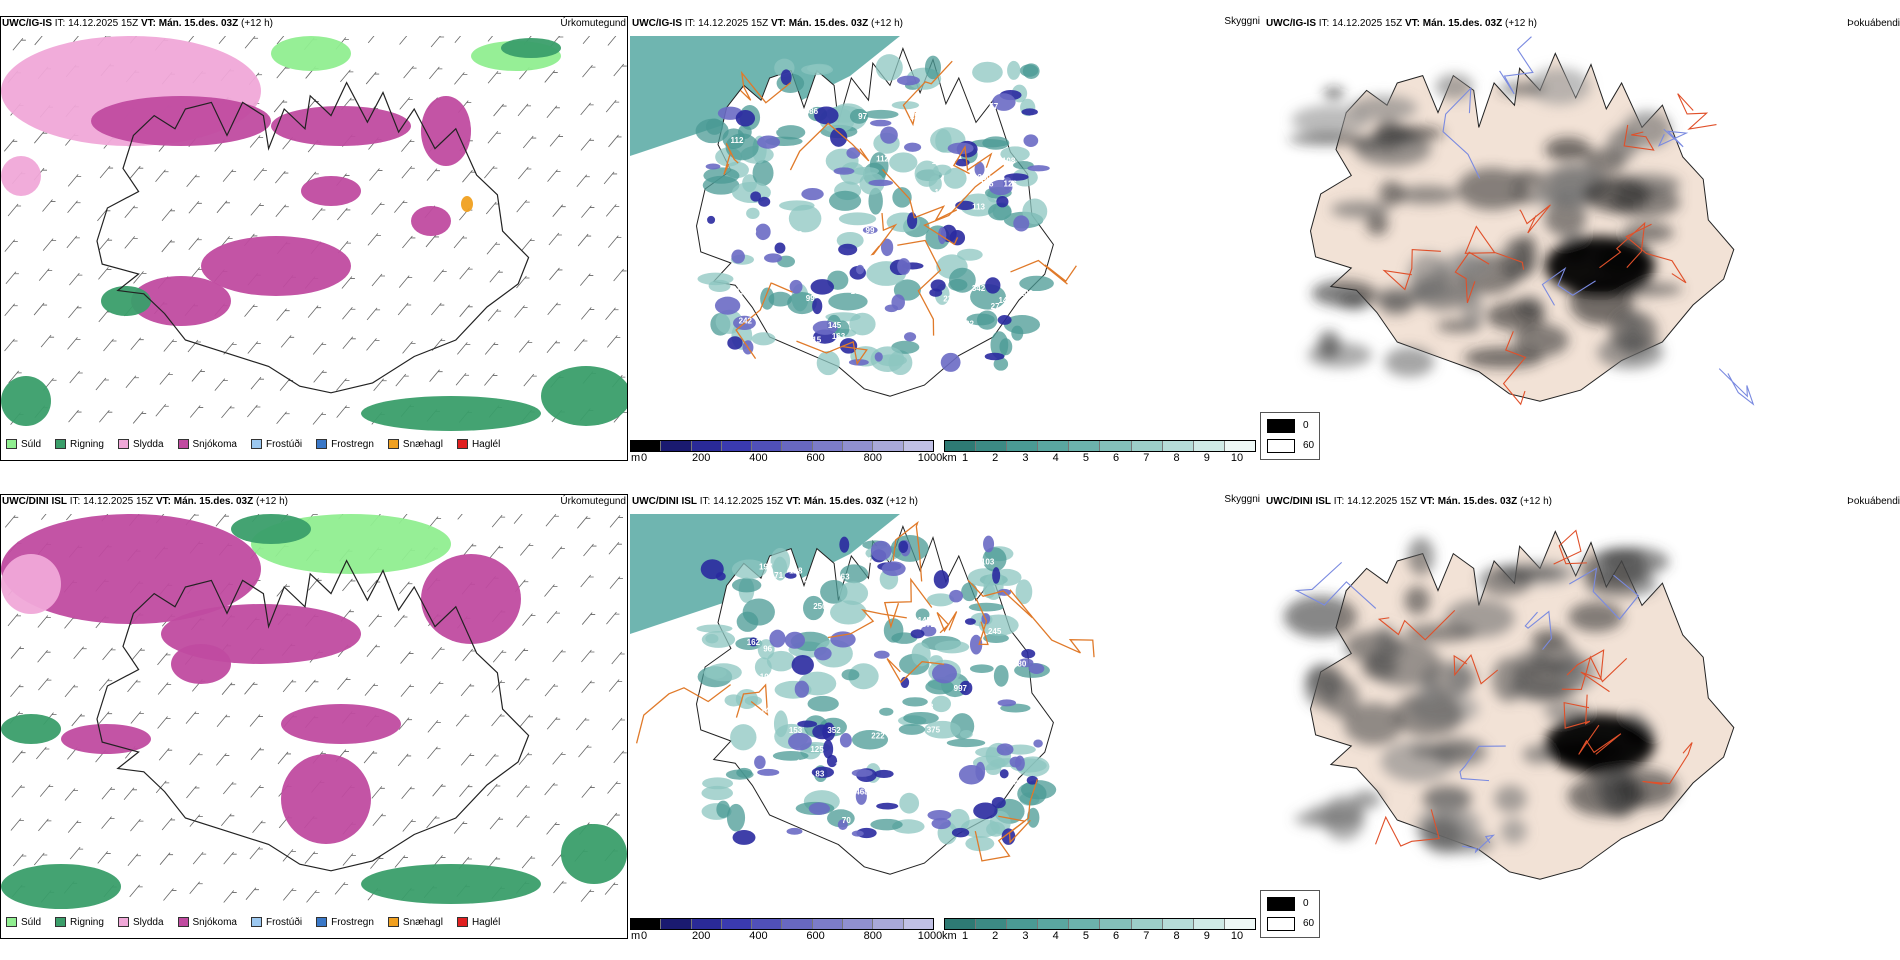 Image resolution: width=1900 pixels, height=960 pixels. I want to click on precip-area-slydda, so click(31, 584).